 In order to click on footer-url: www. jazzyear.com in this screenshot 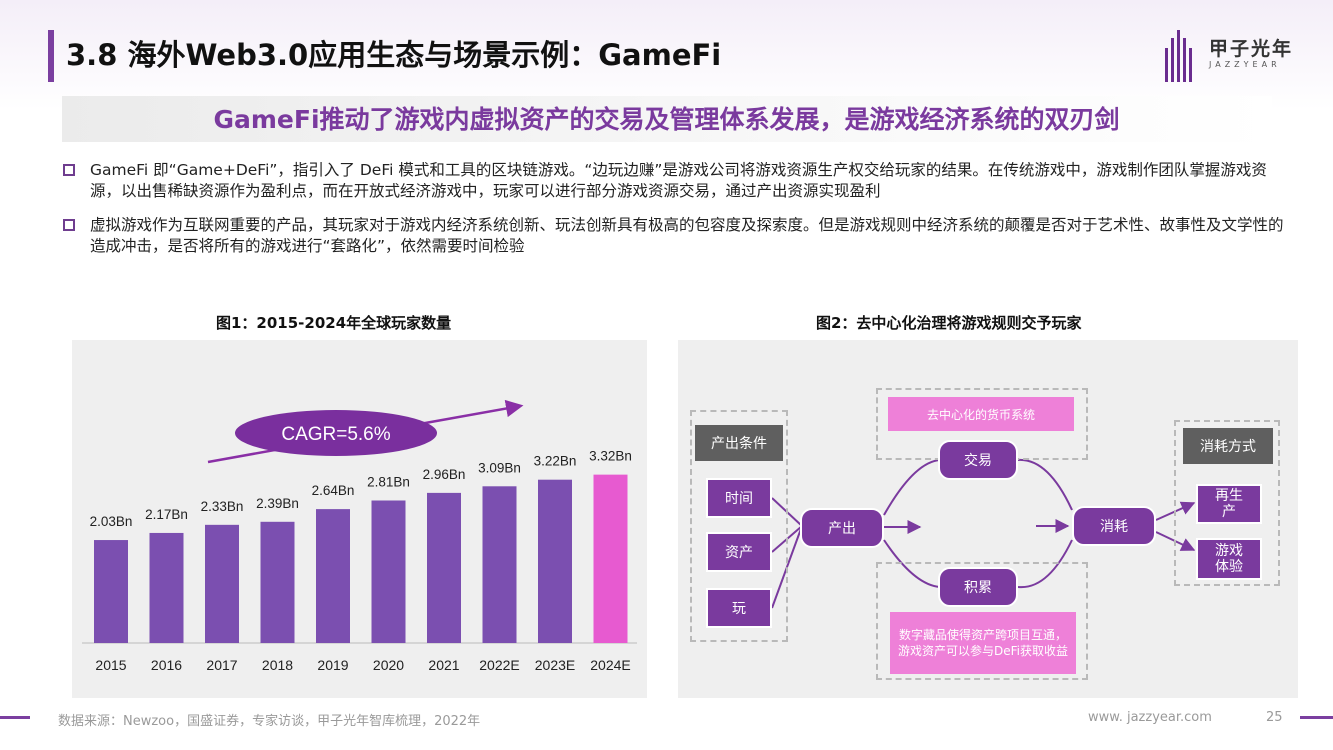, I will do `click(1150, 717)`.